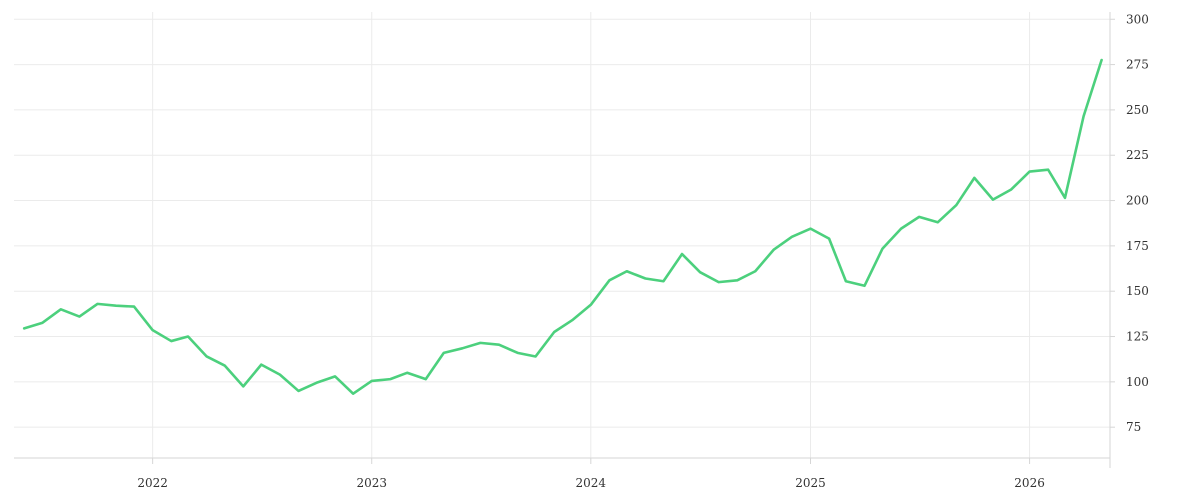 This screenshot has height=500, width=1200. What do you see at coordinates (1133, 427) in the screenshot?
I see `y-tick-label: 75` at bounding box center [1133, 427].